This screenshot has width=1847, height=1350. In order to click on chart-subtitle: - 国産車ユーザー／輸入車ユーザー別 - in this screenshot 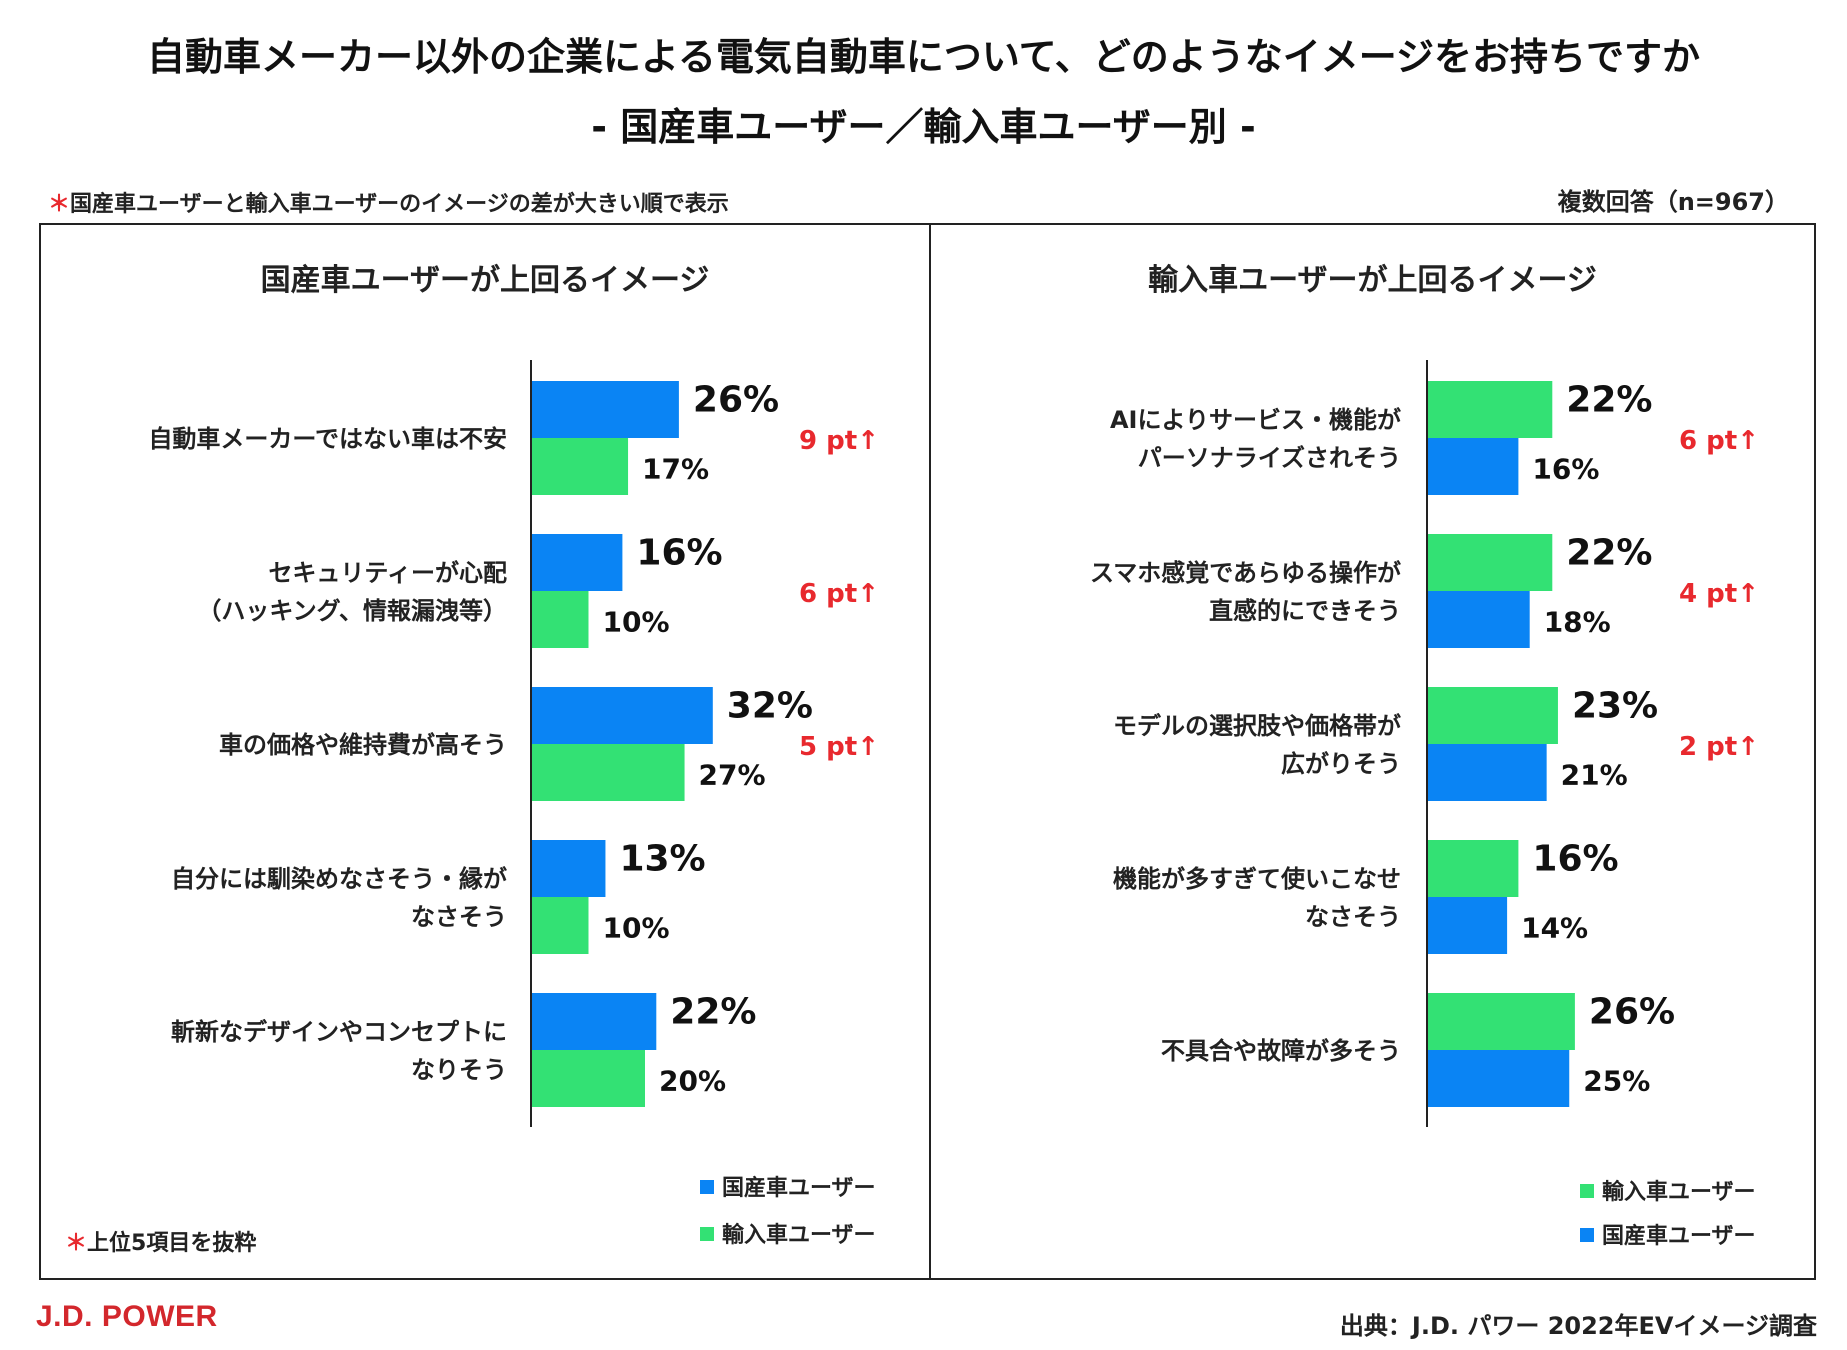, I will do `click(923, 127)`.